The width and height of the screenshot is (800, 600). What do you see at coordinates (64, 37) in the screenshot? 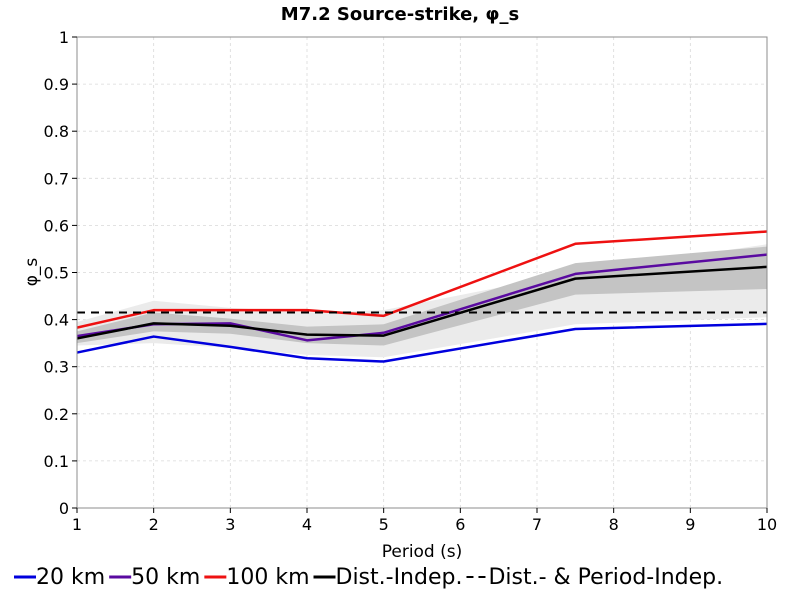
I see `y-tick-label: 1` at bounding box center [64, 37].